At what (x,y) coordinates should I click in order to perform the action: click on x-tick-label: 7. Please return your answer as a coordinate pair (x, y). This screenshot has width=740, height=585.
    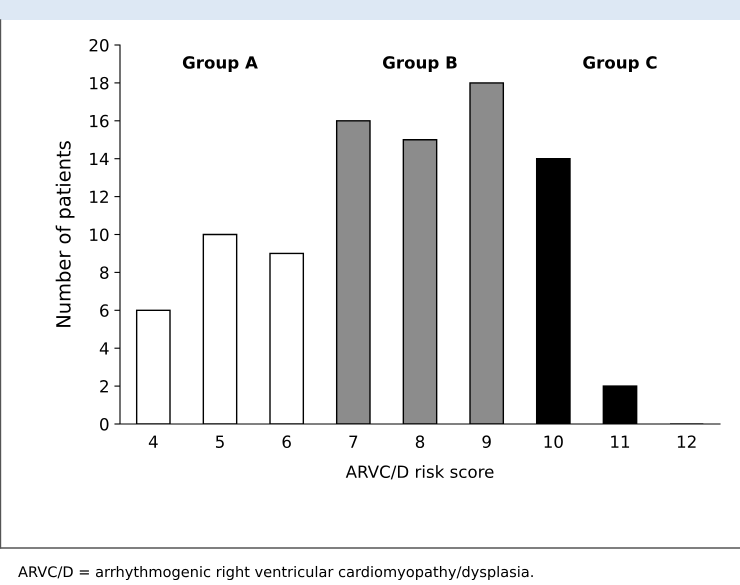
    Looking at the image, I should click on (353, 442).